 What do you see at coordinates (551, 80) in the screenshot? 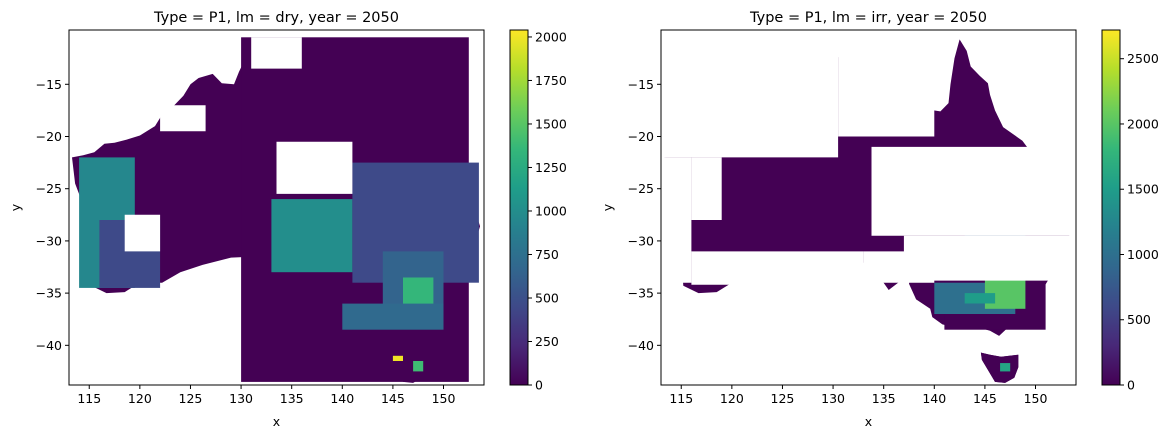
I see `colorbar-tick-label: 1750` at bounding box center [551, 80].